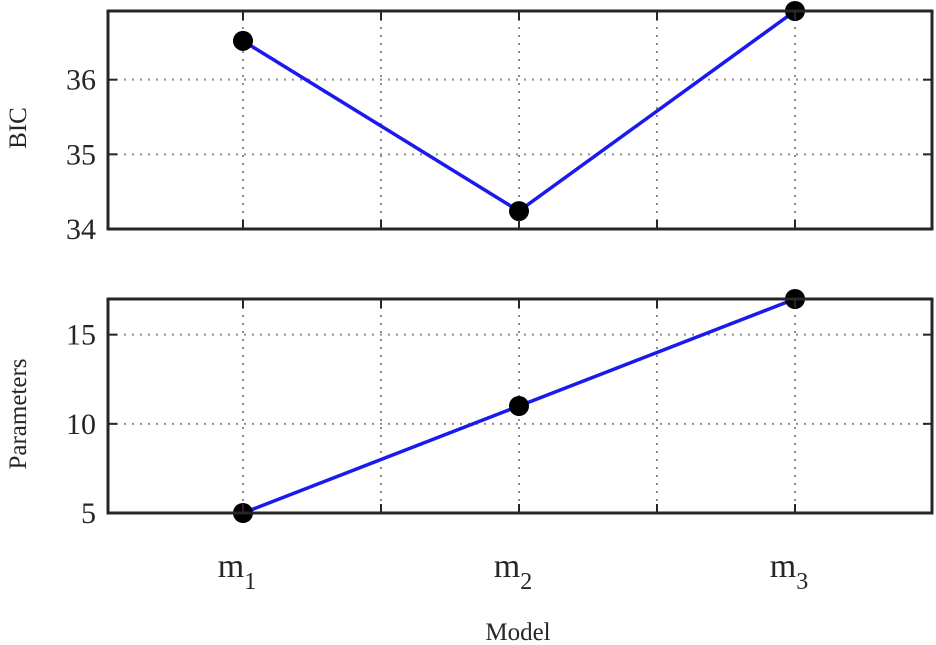 Image resolution: width=936 pixels, height=645 pixels. I want to click on bic-y-tick-labels: 34 35 36, so click(81, 155).